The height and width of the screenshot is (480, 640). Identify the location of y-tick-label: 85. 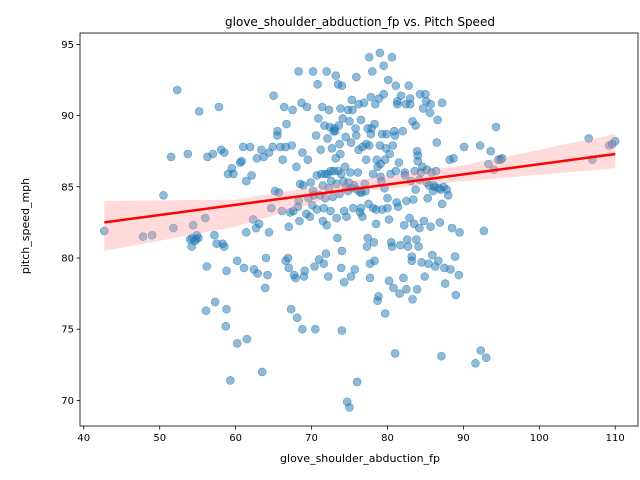
(67, 187).